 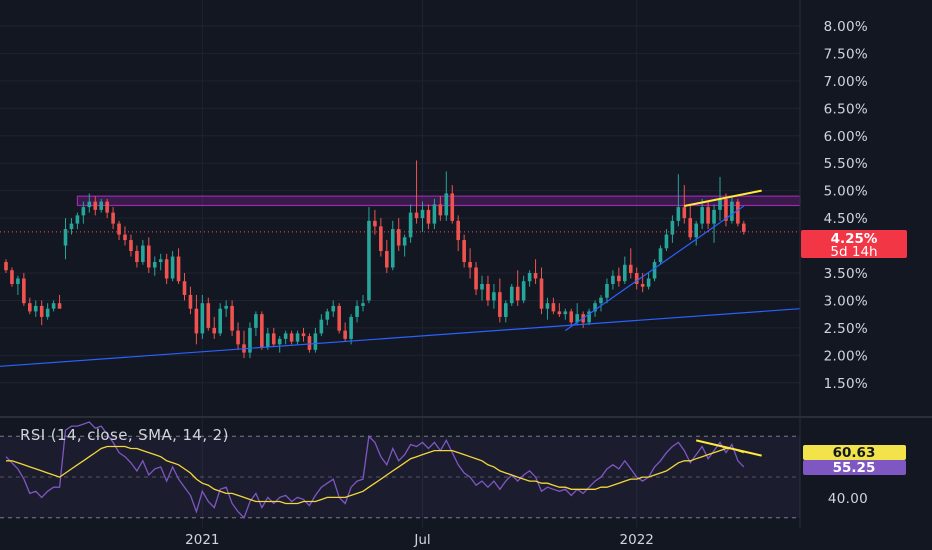 What do you see at coordinates (400, 337) in the screenshot?
I see `support-trendline` at bounding box center [400, 337].